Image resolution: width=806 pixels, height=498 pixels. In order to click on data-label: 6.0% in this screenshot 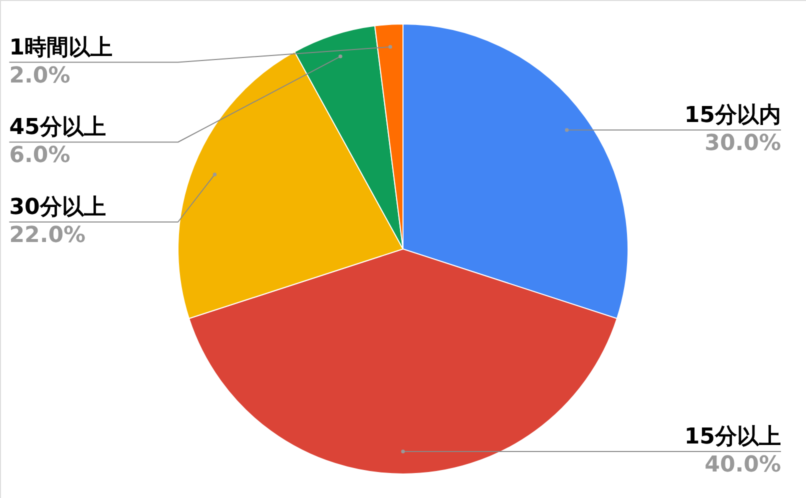, I will do `click(39, 155)`.